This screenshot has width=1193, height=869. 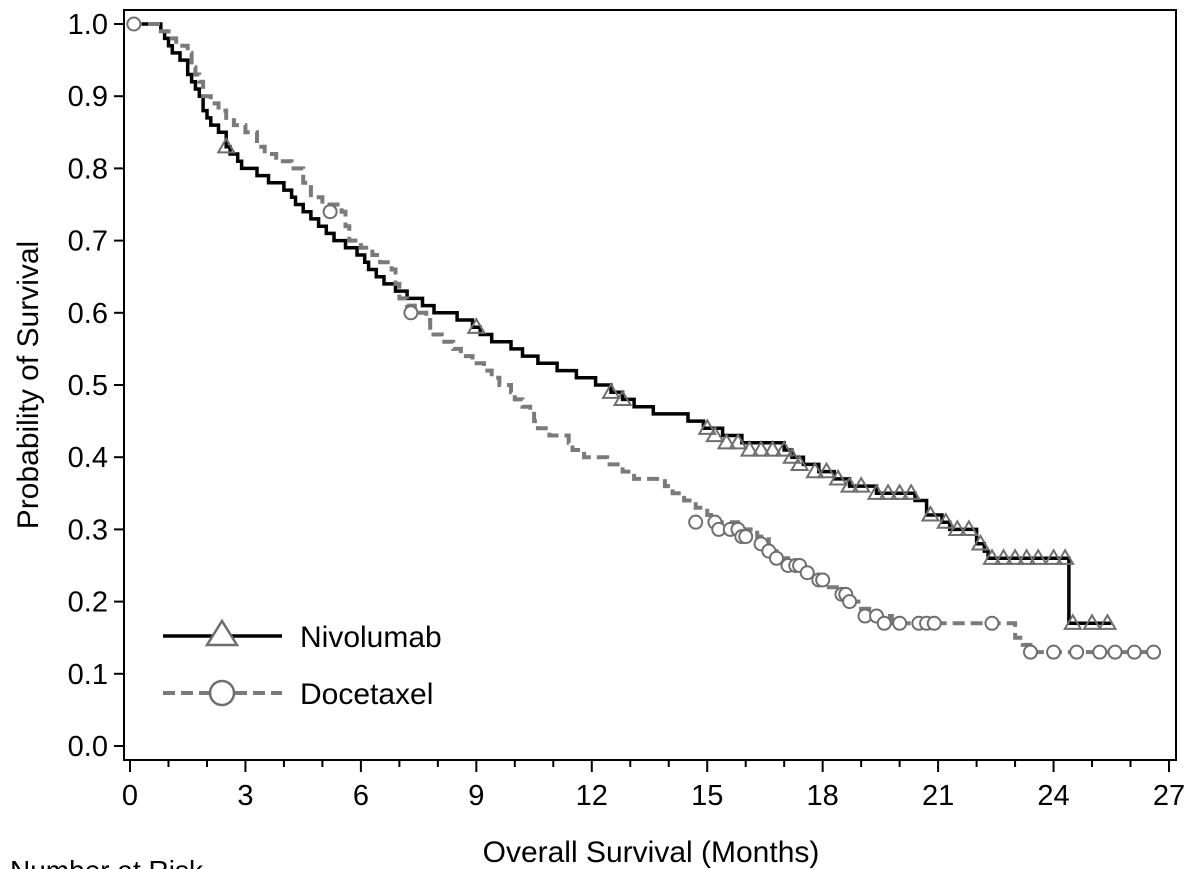 I want to click on number-at-risk-label: Number at Risk, so click(x=107, y=862).